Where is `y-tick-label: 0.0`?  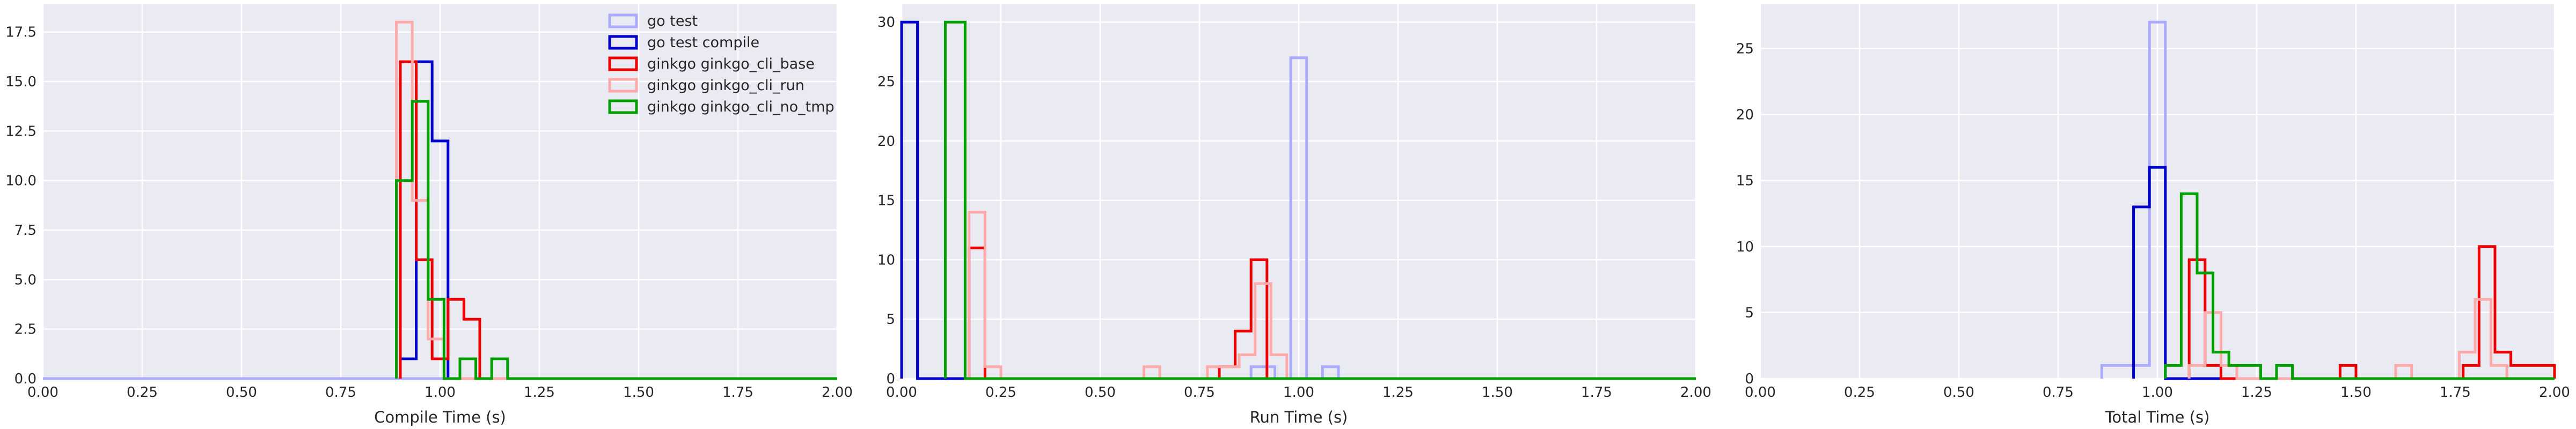 y-tick-label: 0.0 is located at coordinates (25, 379).